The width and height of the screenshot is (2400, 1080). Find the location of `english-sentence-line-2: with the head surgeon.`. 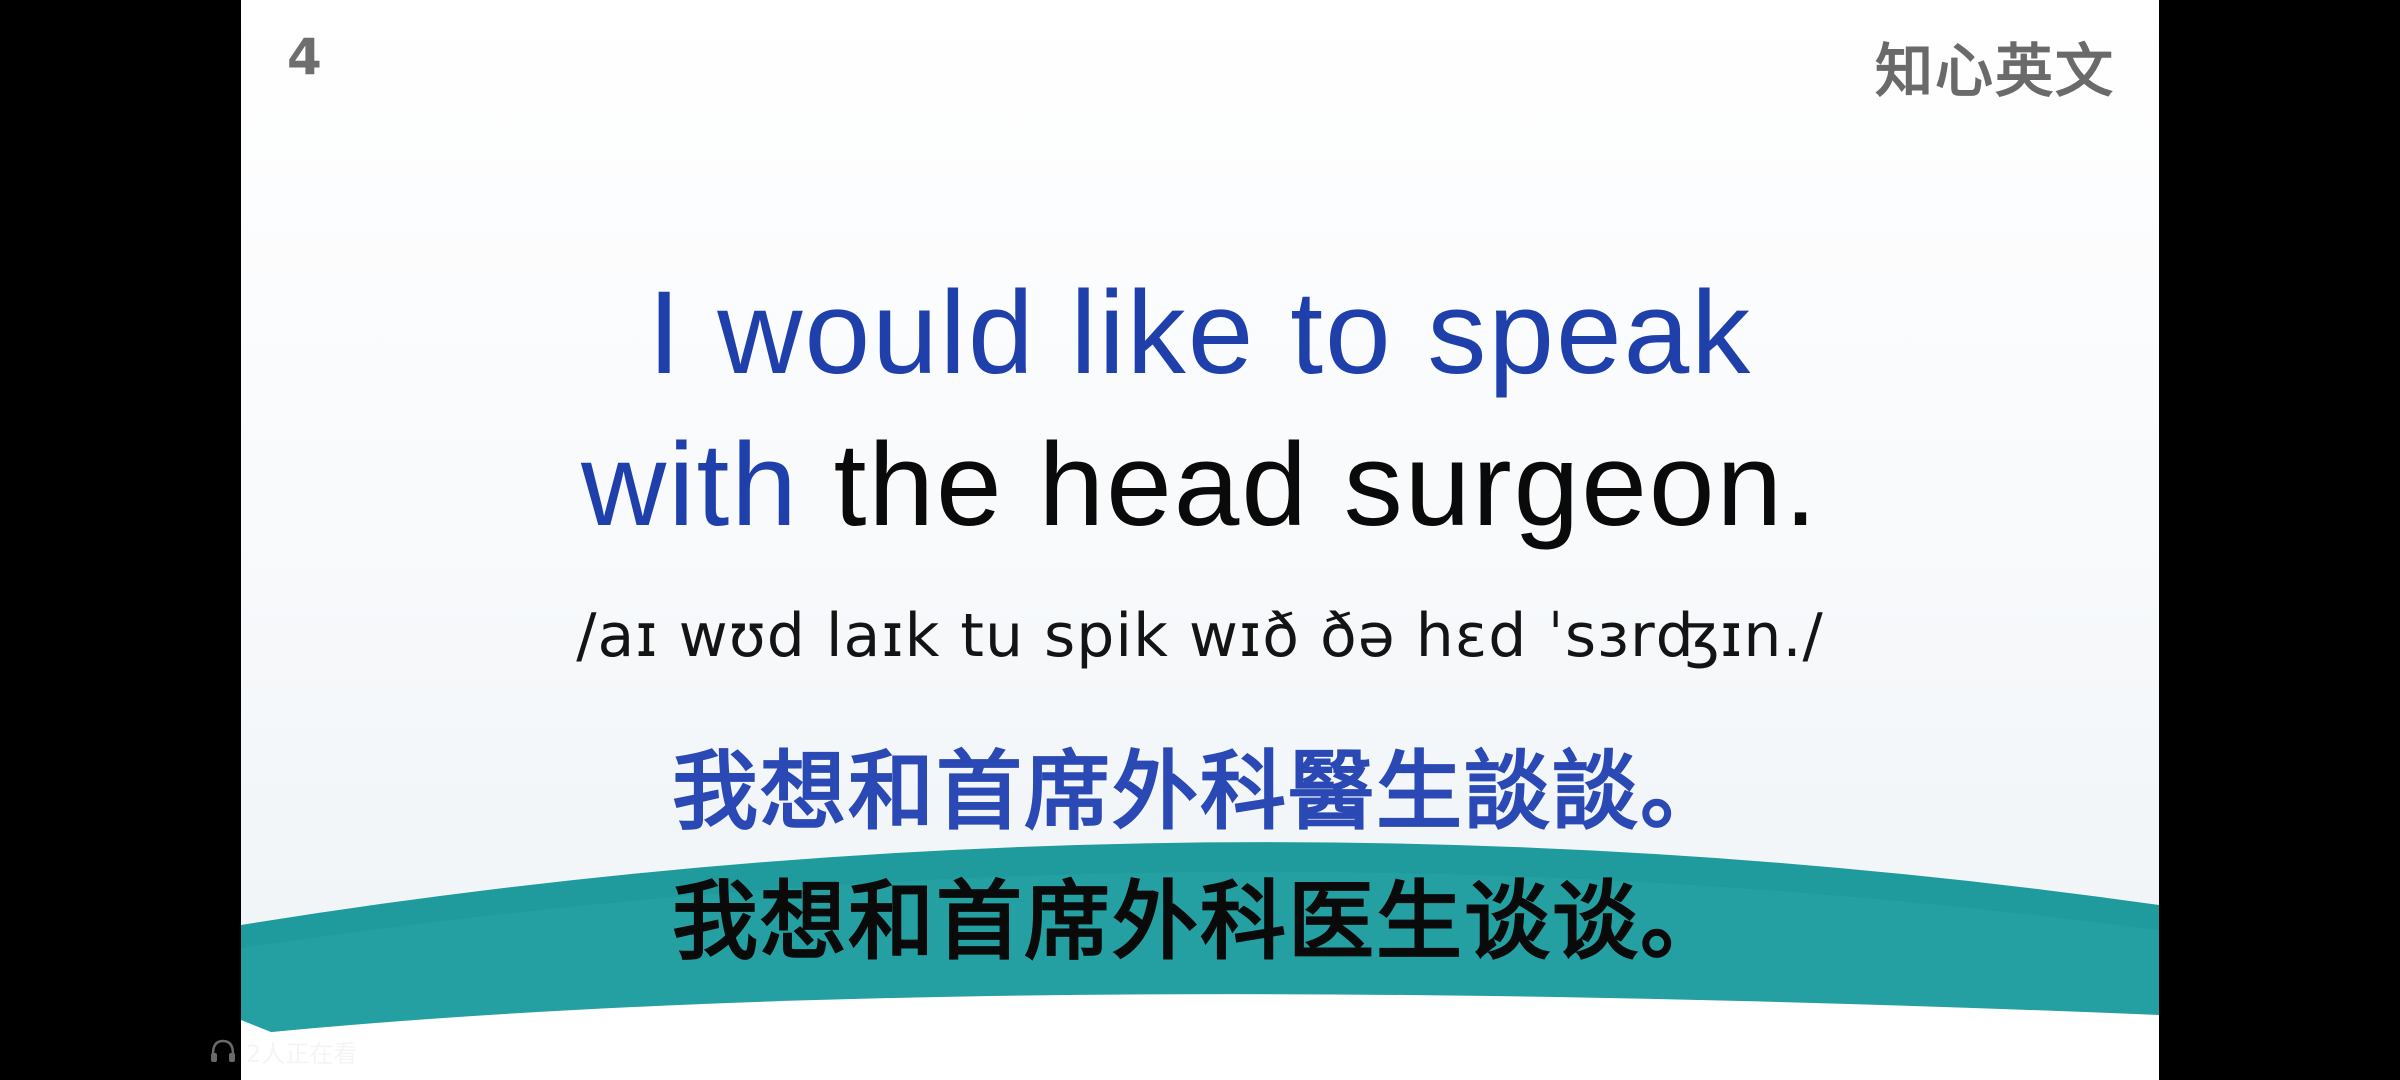

english-sentence-line-2: with the head surgeon. is located at coordinates (1200, 485).